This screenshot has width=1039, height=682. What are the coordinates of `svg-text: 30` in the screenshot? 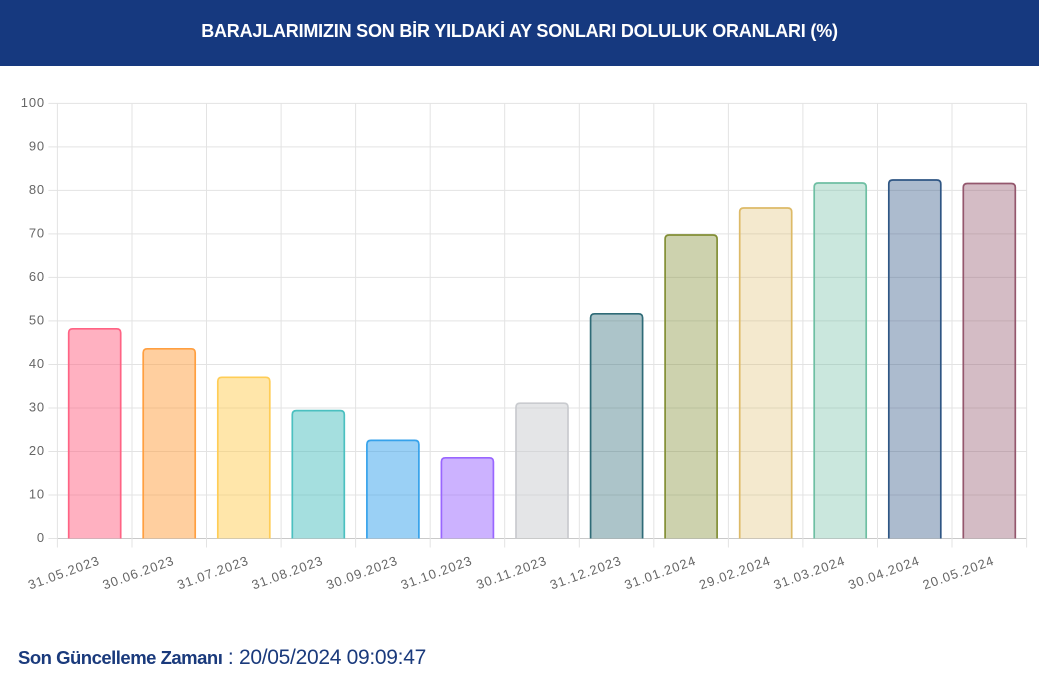 It's located at (37, 407).